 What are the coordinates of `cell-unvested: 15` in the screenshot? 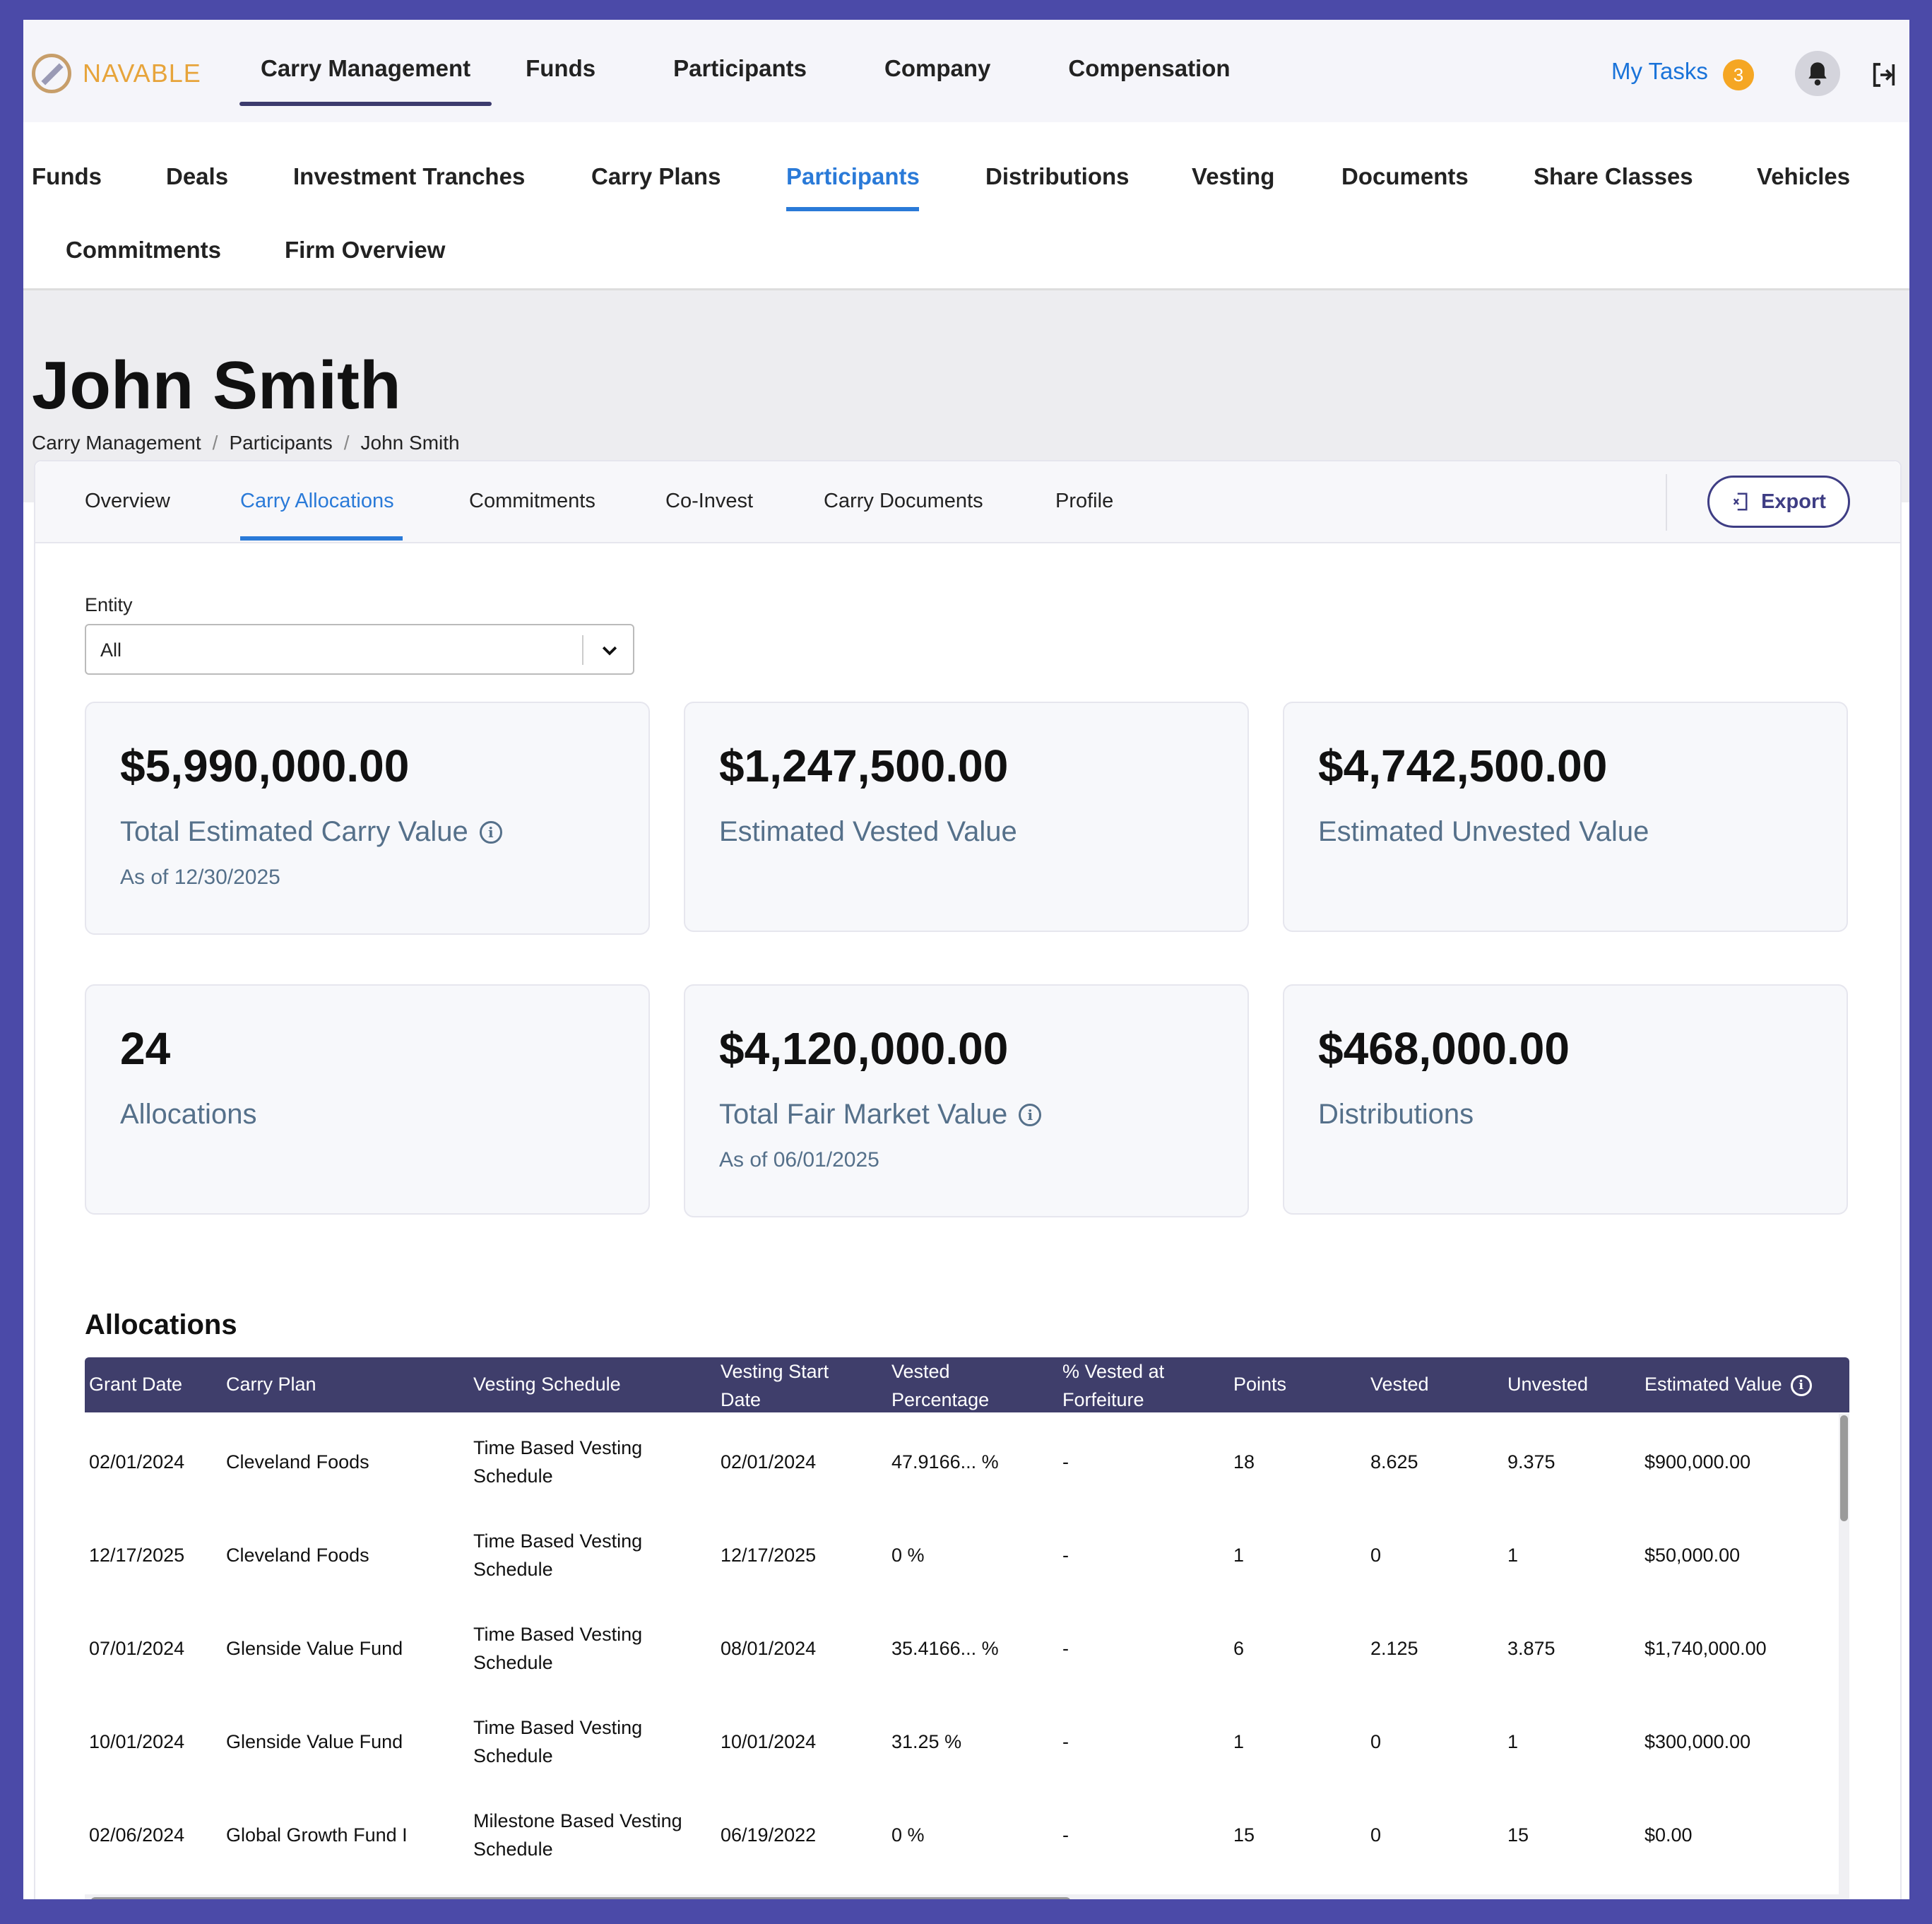 It's located at (1518, 1835).